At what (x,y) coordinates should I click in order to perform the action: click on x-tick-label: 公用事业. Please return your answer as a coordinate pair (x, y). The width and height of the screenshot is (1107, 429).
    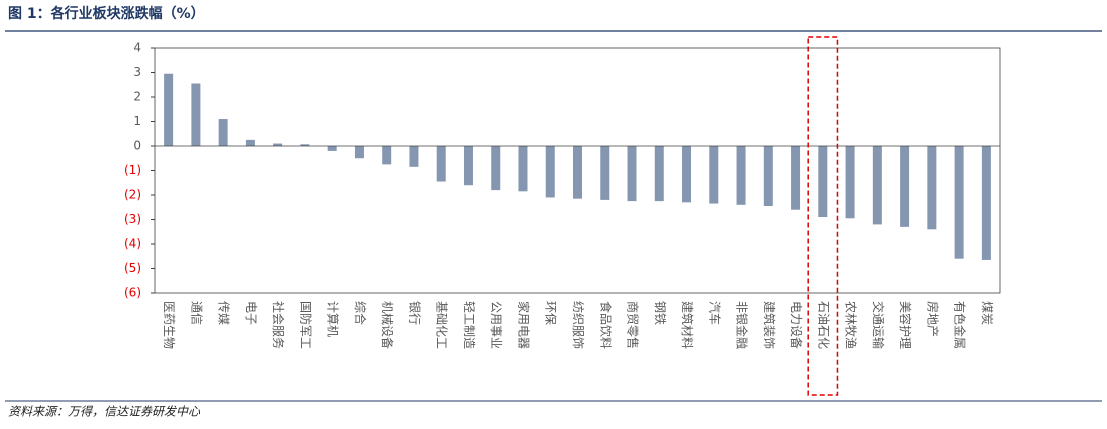
    Looking at the image, I should click on (496, 325).